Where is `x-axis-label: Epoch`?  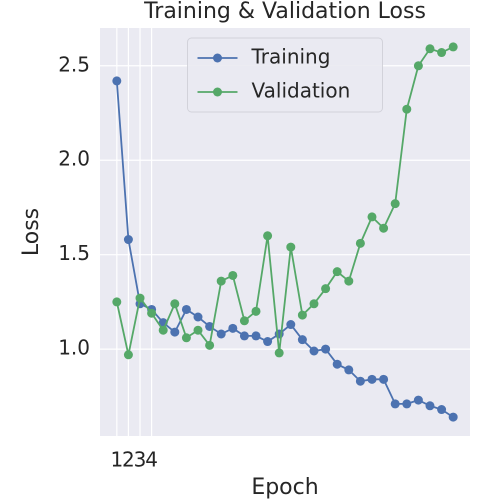 x-axis-label: Epoch is located at coordinates (284, 487).